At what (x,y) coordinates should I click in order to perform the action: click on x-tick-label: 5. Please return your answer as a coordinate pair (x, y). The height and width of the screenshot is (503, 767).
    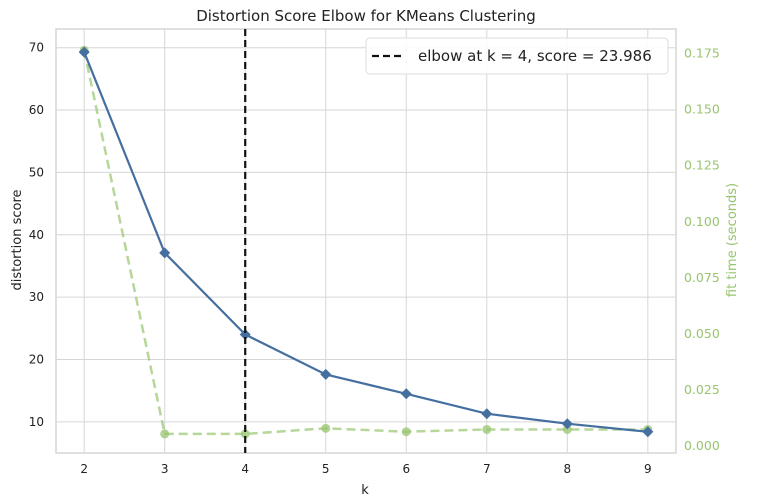
    Looking at the image, I should click on (326, 469).